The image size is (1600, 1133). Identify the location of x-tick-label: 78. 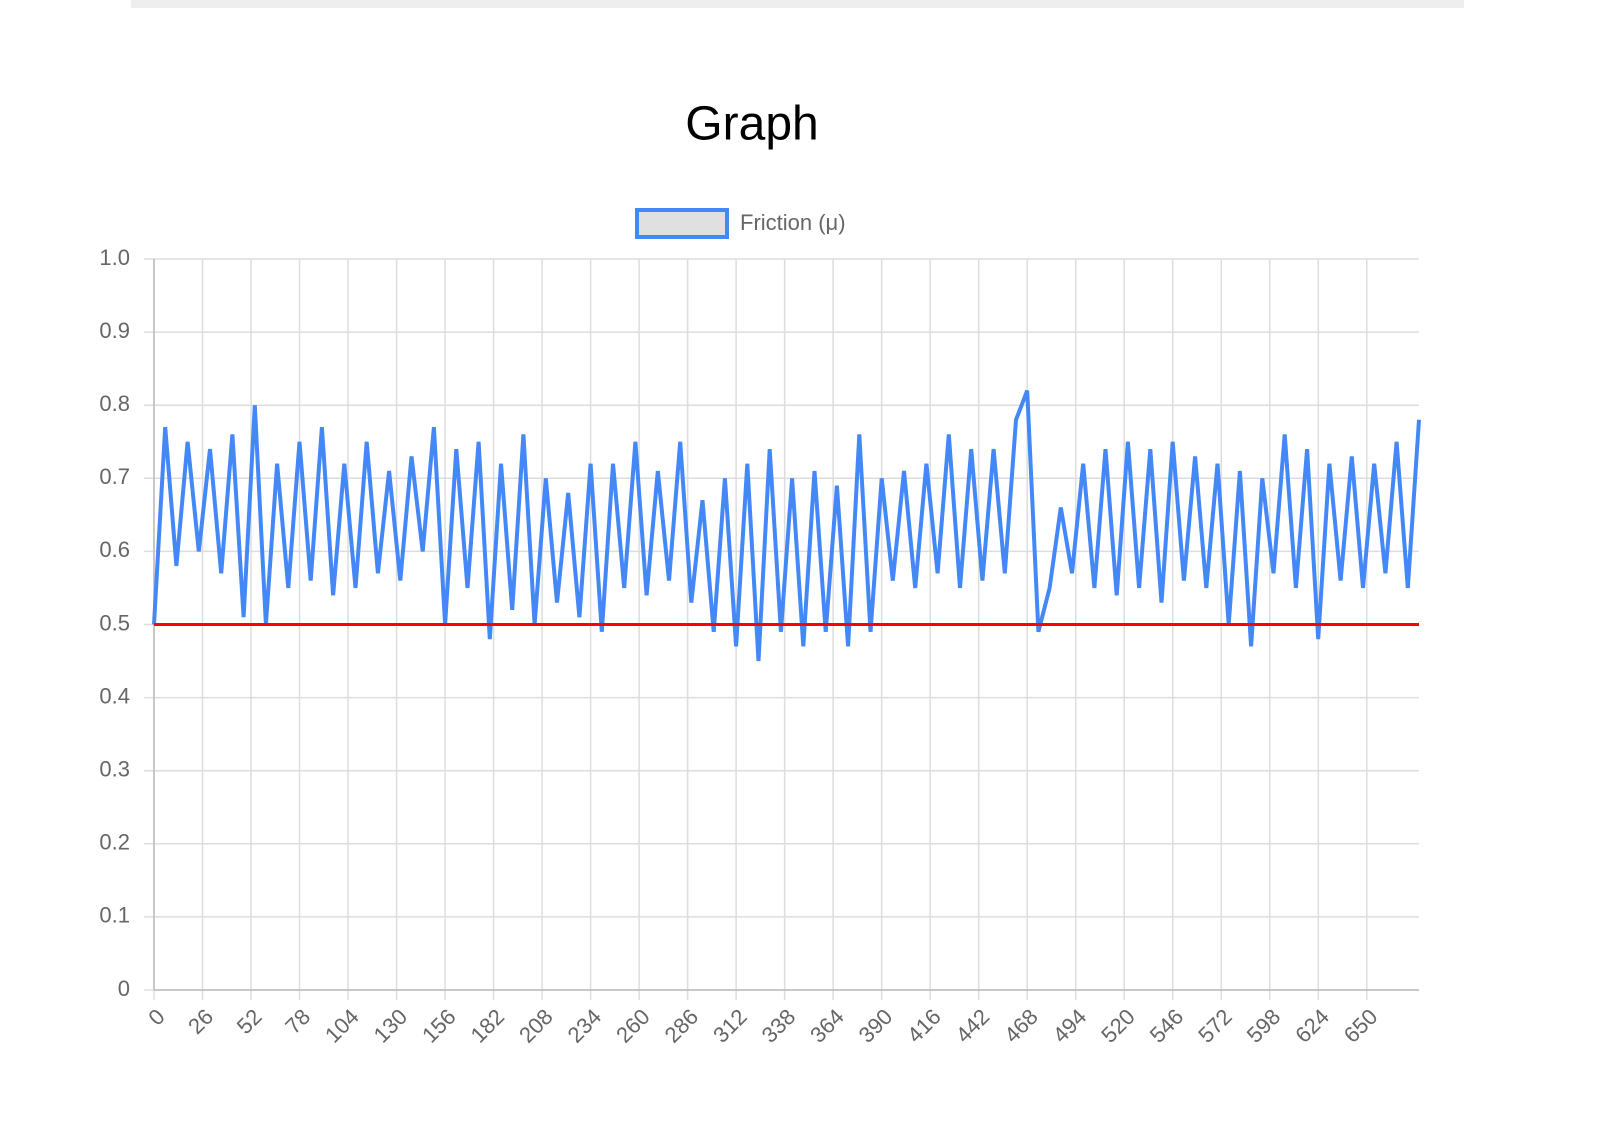
(297, 1021).